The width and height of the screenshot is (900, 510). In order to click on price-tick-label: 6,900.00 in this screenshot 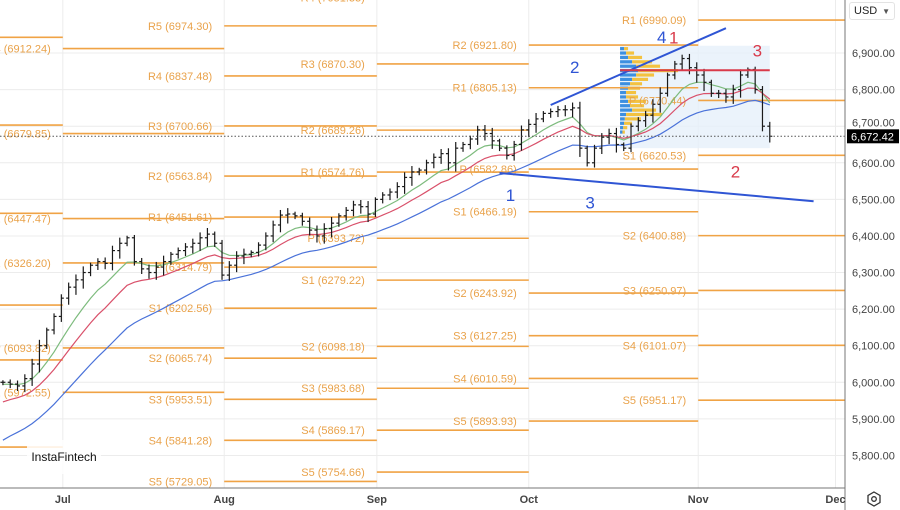, I will do `click(873, 54)`.